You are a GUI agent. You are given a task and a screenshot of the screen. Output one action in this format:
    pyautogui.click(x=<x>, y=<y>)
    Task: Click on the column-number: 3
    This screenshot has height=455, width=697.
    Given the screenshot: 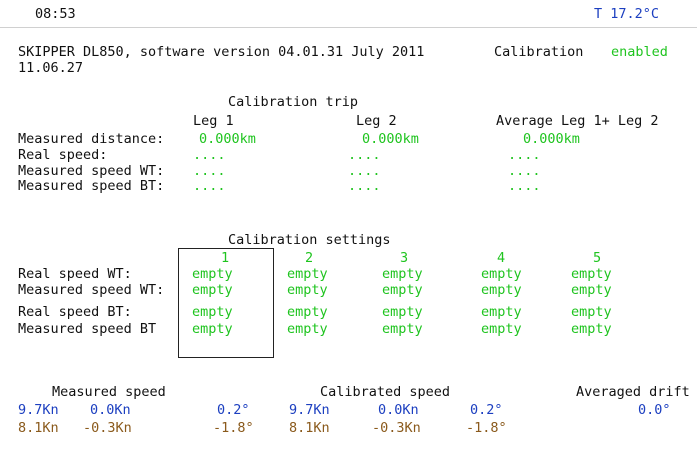 What is the action you would take?
    pyautogui.click(x=404, y=258)
    